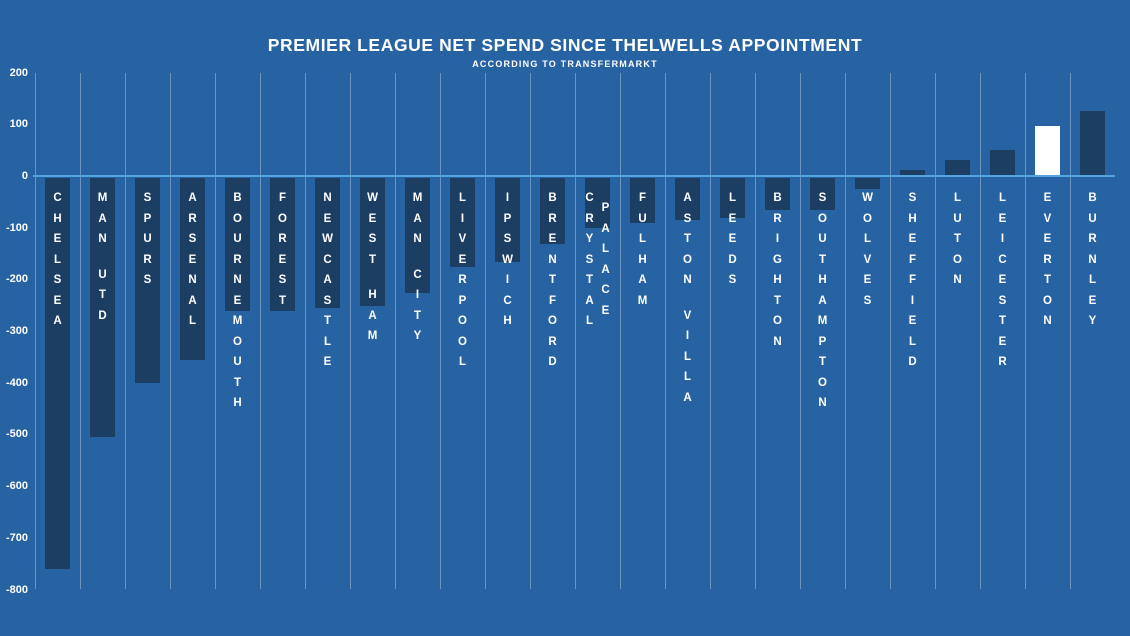  Describe the element at coordinates (372, 198) in the screenshot. I see `bar-label-letter: W` at that location.